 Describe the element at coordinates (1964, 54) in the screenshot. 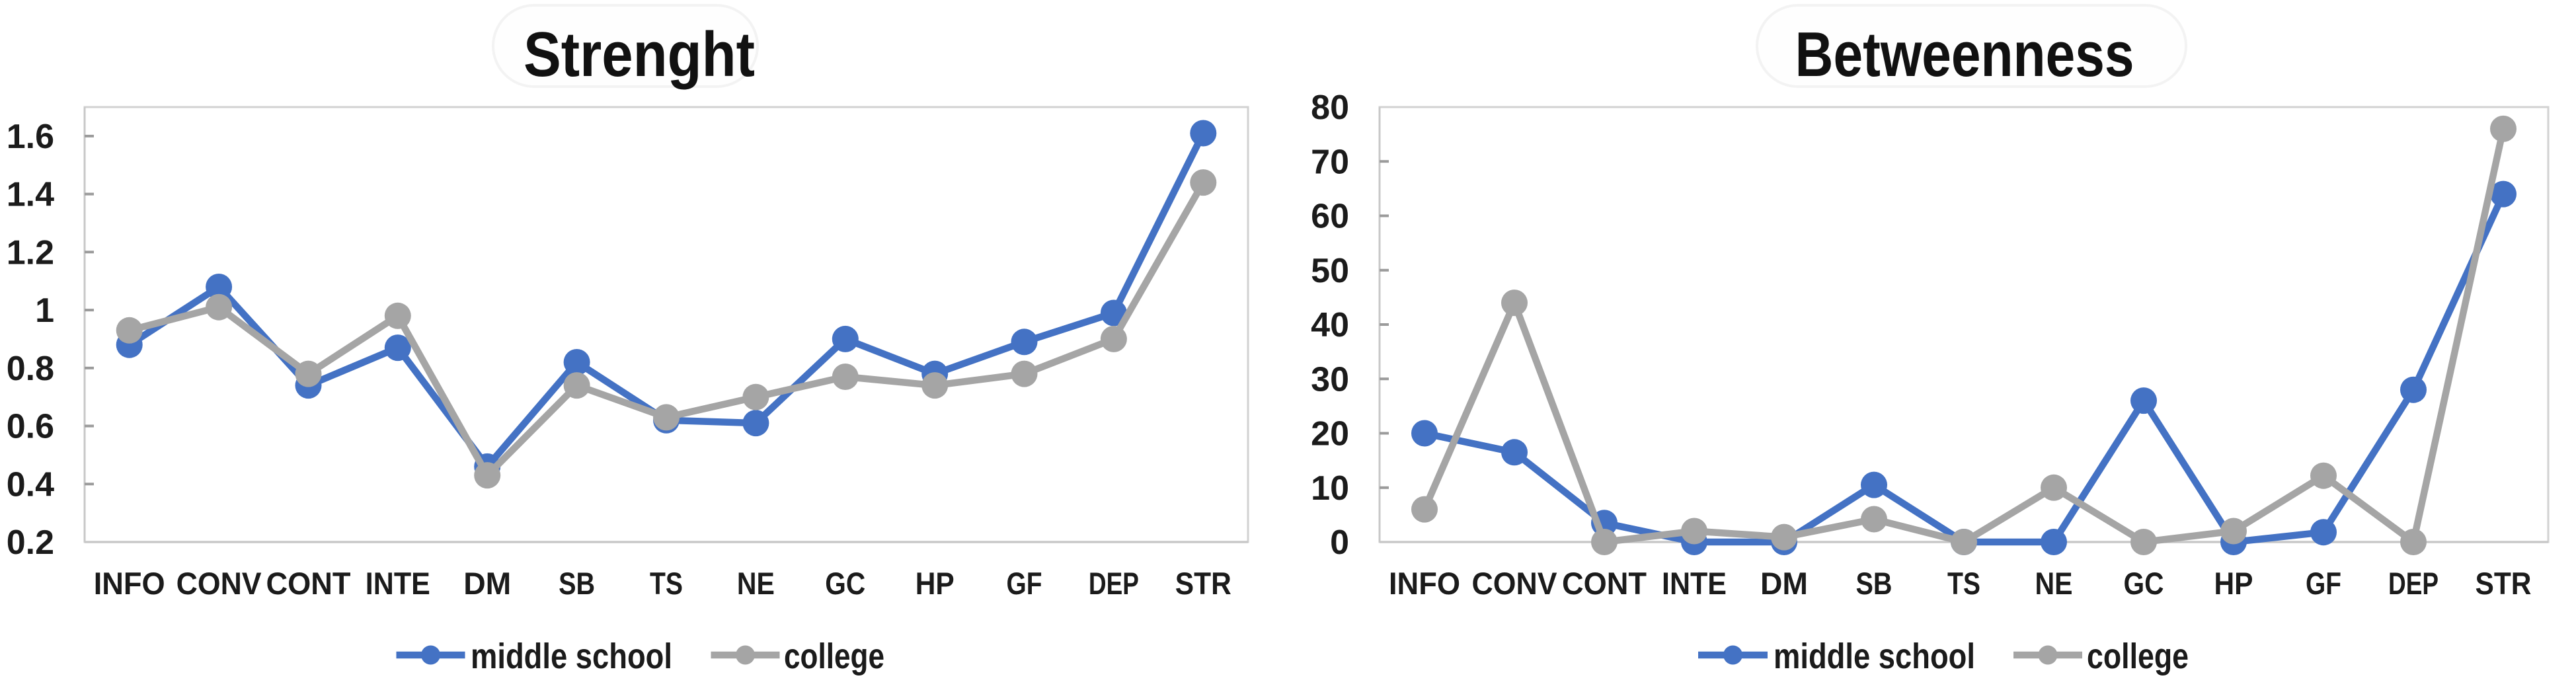

I see `svg-text: Betweenness` at that location.